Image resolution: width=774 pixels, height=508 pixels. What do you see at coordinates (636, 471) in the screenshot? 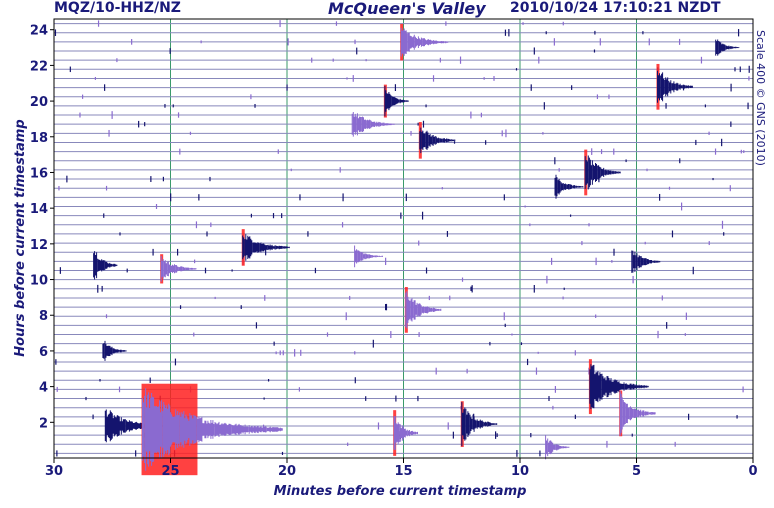
I see `x-tick-label: 5` at bounding box center [636, 471].